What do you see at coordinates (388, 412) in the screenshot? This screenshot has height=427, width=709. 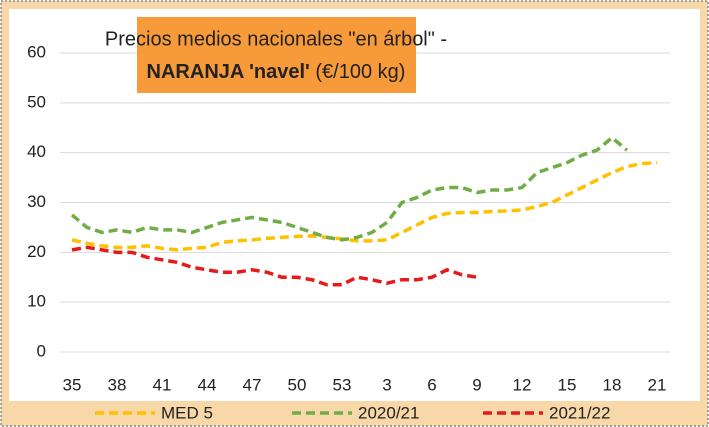 I see `legend-label: 2020/21` at bounding box center [388, 412].